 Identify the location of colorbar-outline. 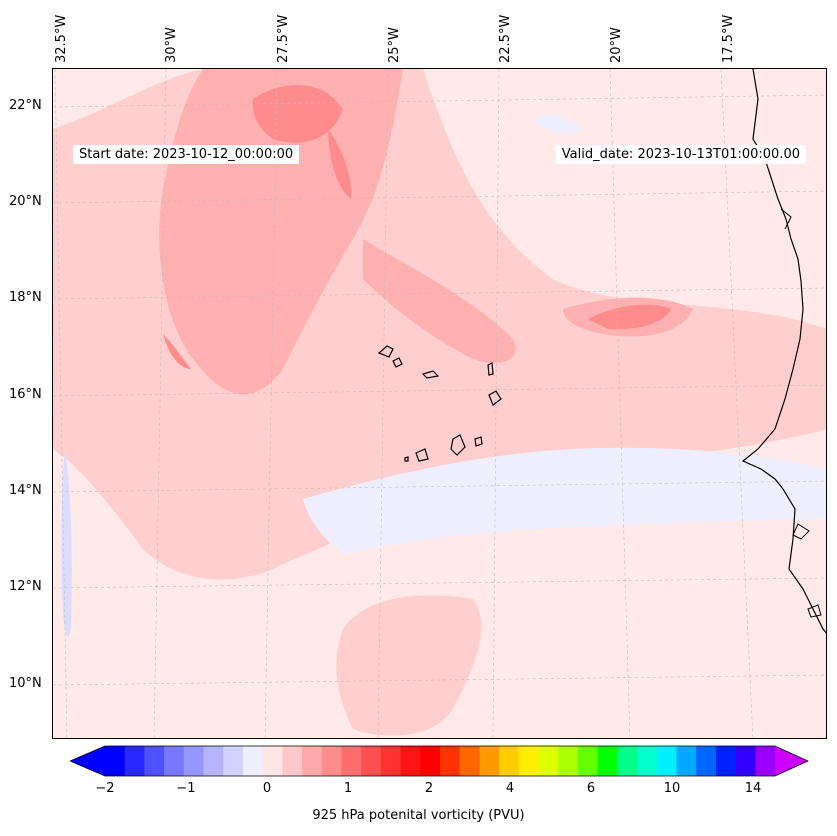
(439, 761).